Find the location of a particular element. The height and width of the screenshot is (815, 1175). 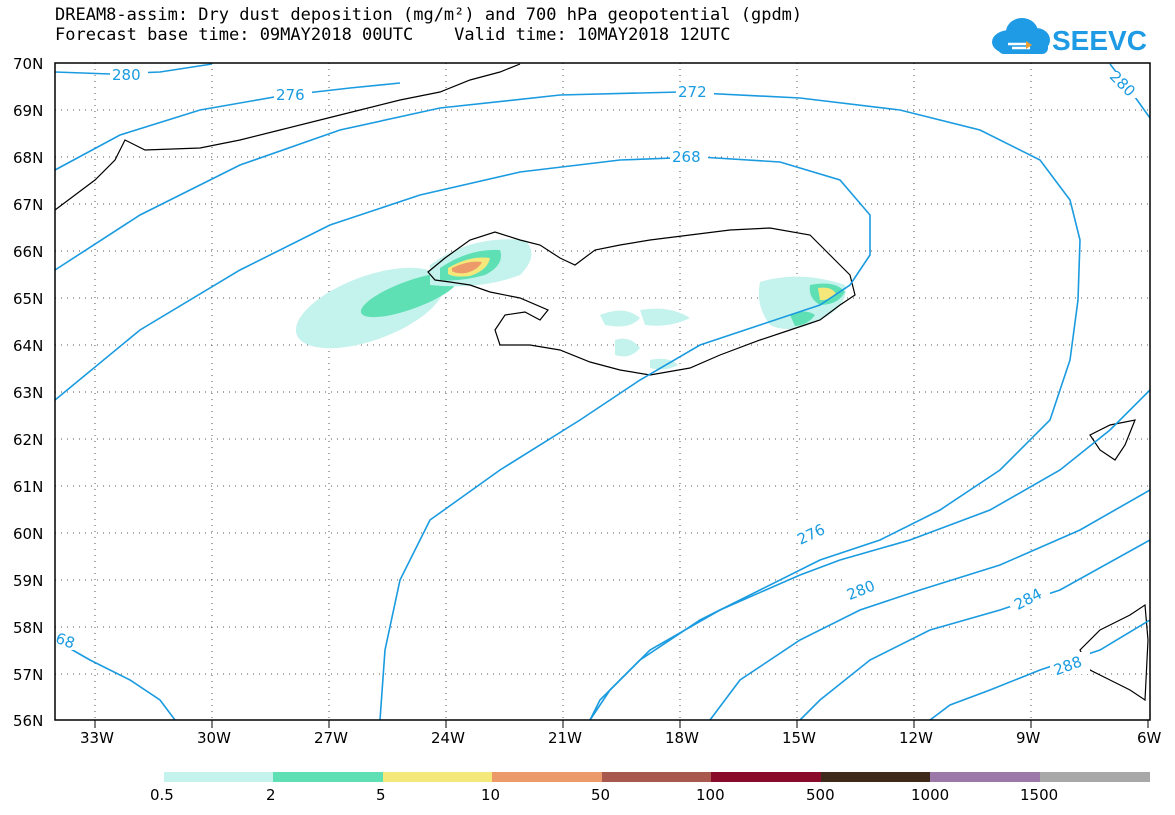

lat-label: 65N is located at coordinates (28, 299).